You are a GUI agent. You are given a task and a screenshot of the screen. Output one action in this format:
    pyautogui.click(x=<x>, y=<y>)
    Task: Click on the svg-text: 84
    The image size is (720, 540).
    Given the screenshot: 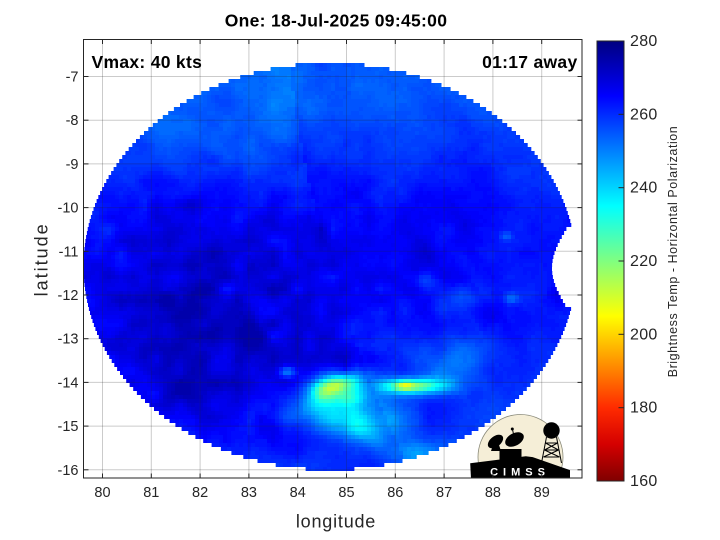 What is the action you would take?
    pyautogui.click(x=298, y=493)
    